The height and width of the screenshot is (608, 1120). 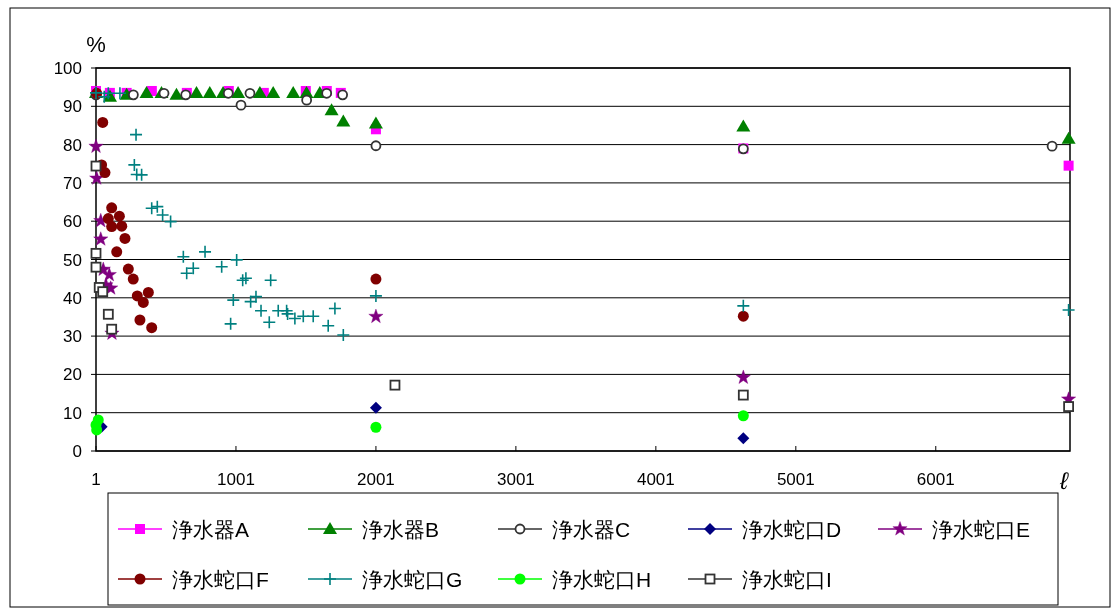 What do you see at coordinates (72, 413) in the screenshot?
I see `y-tick-label: 10` at bounding box center [72, 413].